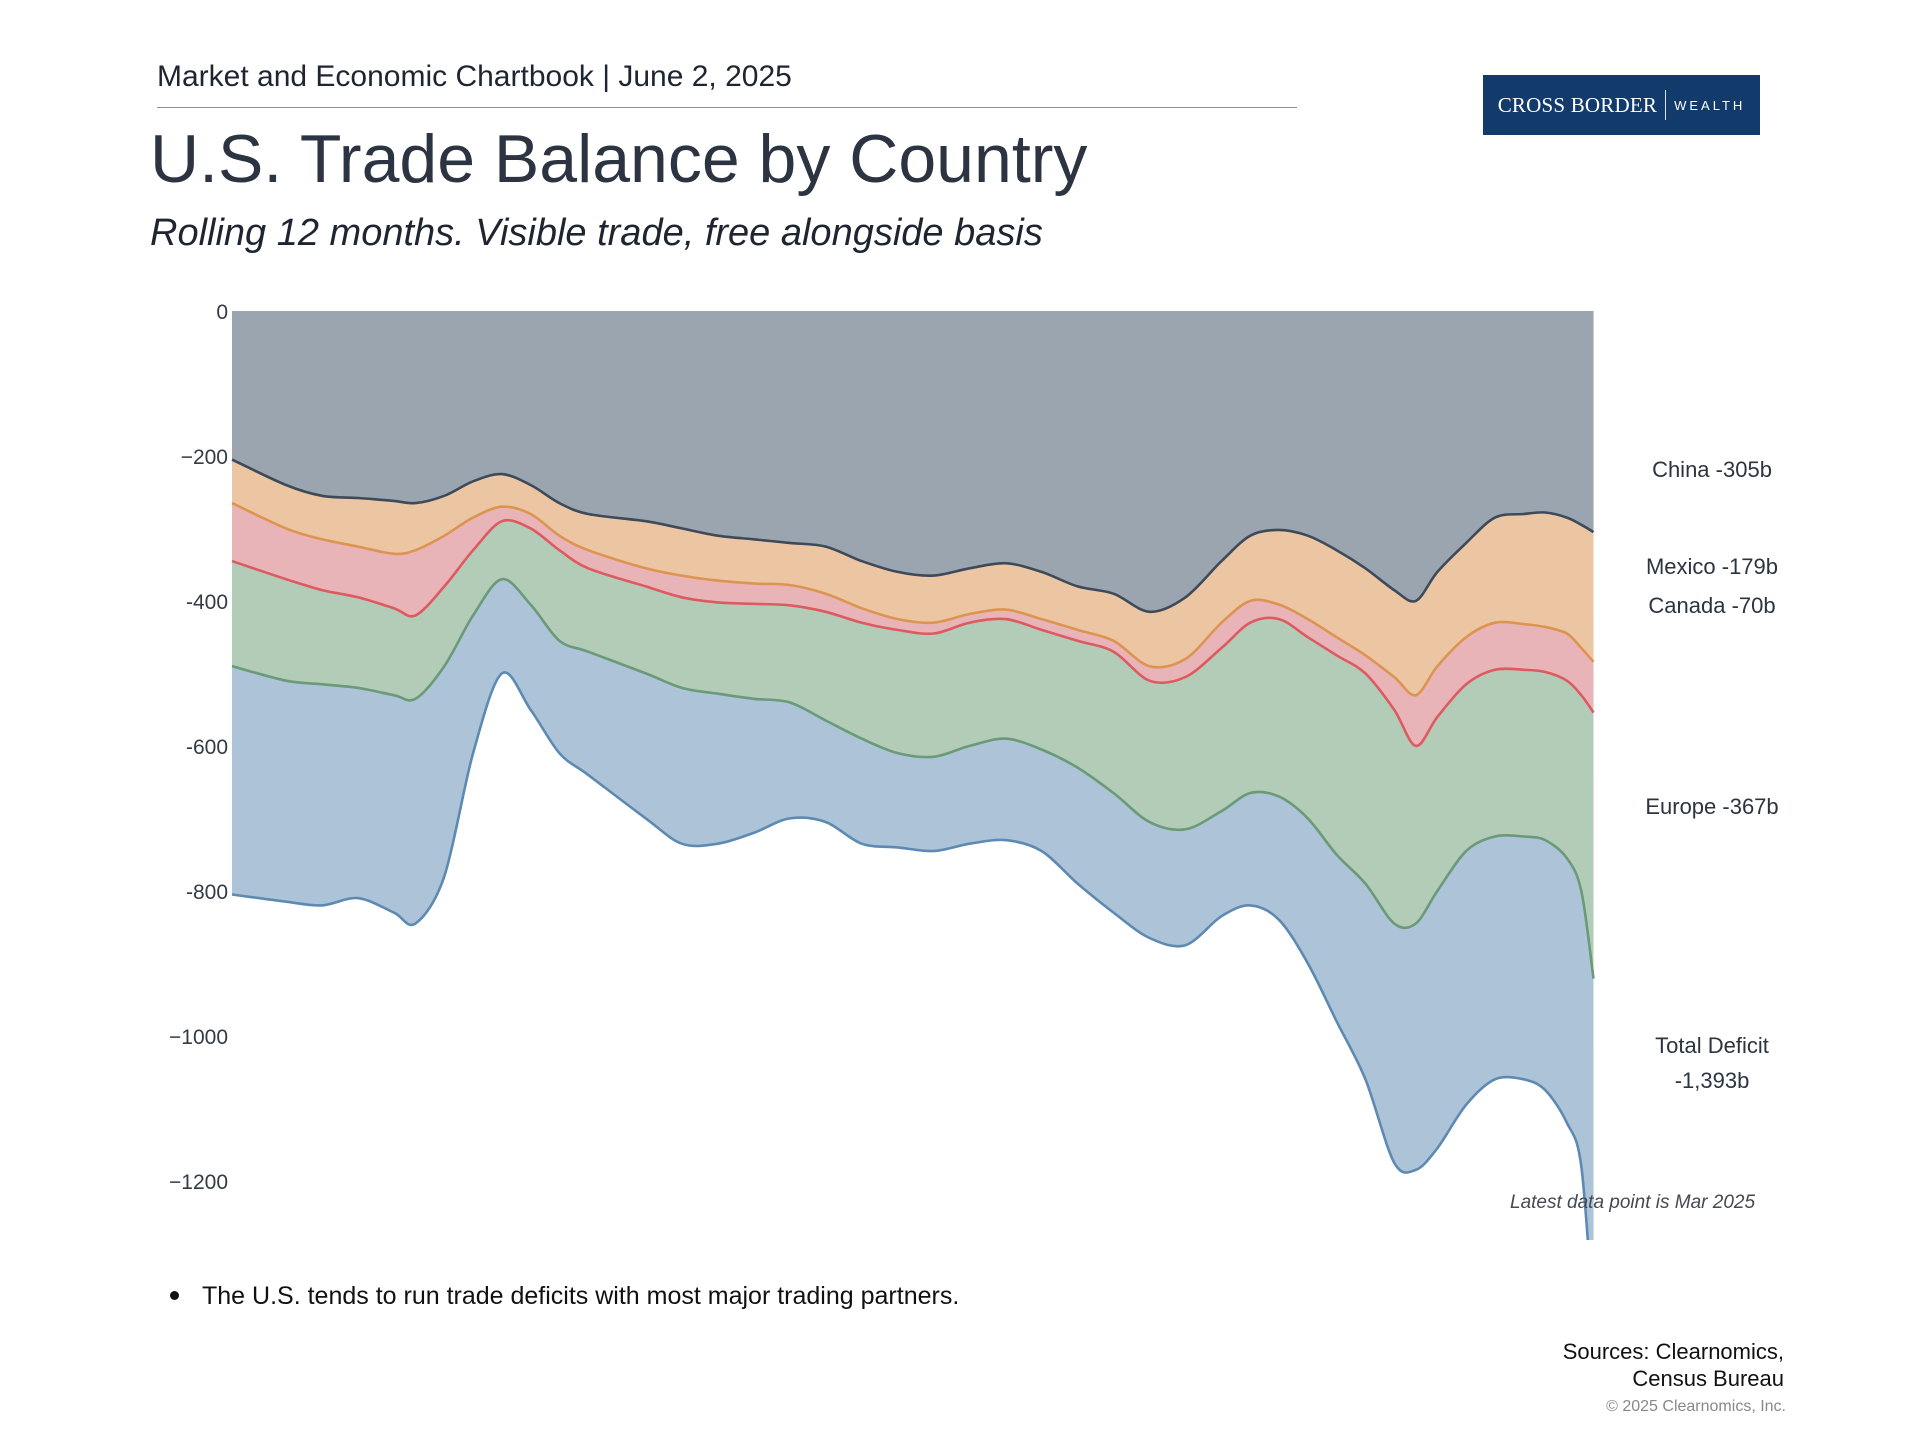  I want to click on series-label-europe: Europe -367b, so click(1711, 806).